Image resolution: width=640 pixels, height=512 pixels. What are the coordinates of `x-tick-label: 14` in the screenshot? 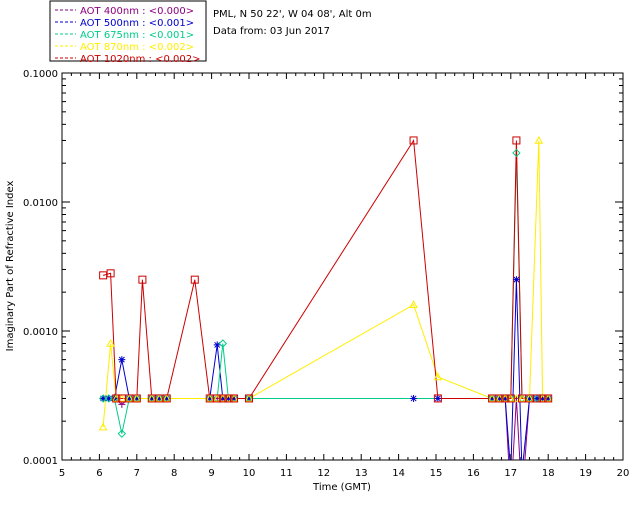 It's located at (398, 473).